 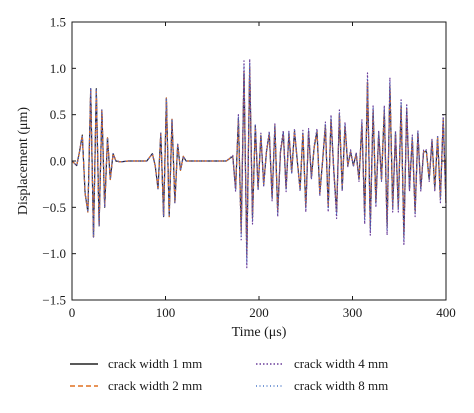 I want to click on legend-label: crack width 8 mm, so click(x=341, y=385).